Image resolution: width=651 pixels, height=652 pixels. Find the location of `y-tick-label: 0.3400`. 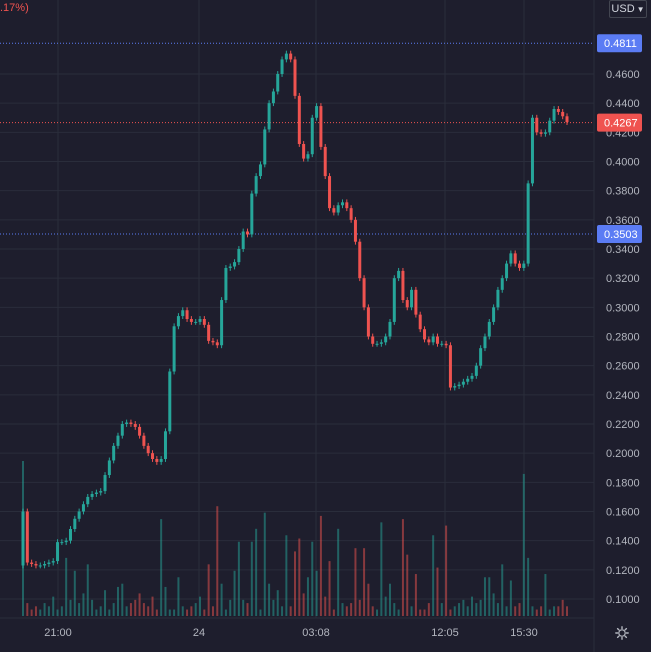

y-tick-label: 0.3400 is located at coordinates (623, 250).